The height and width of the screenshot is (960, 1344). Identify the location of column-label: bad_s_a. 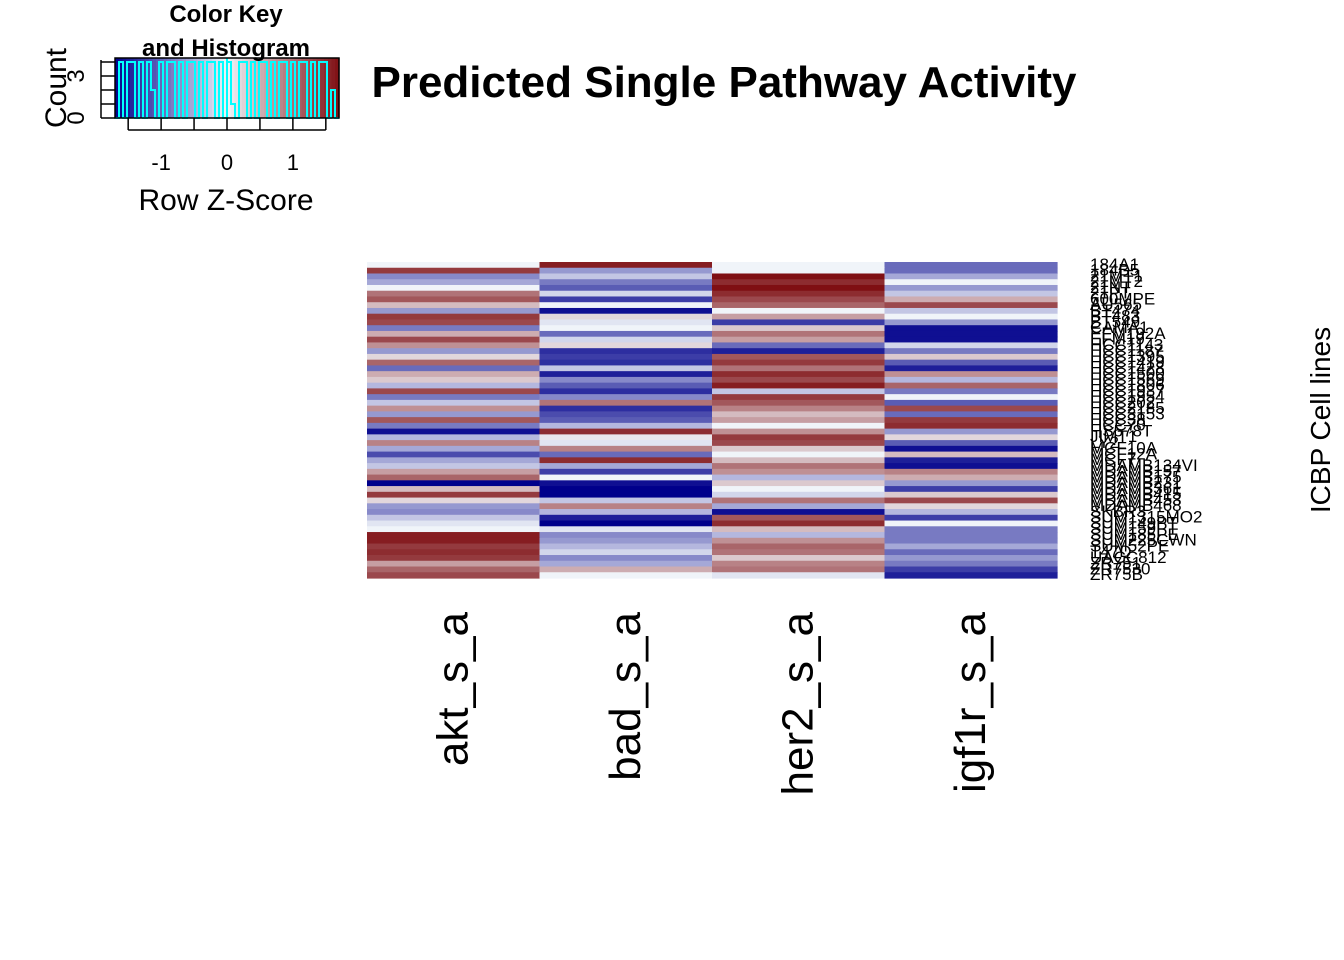
(625, 695).